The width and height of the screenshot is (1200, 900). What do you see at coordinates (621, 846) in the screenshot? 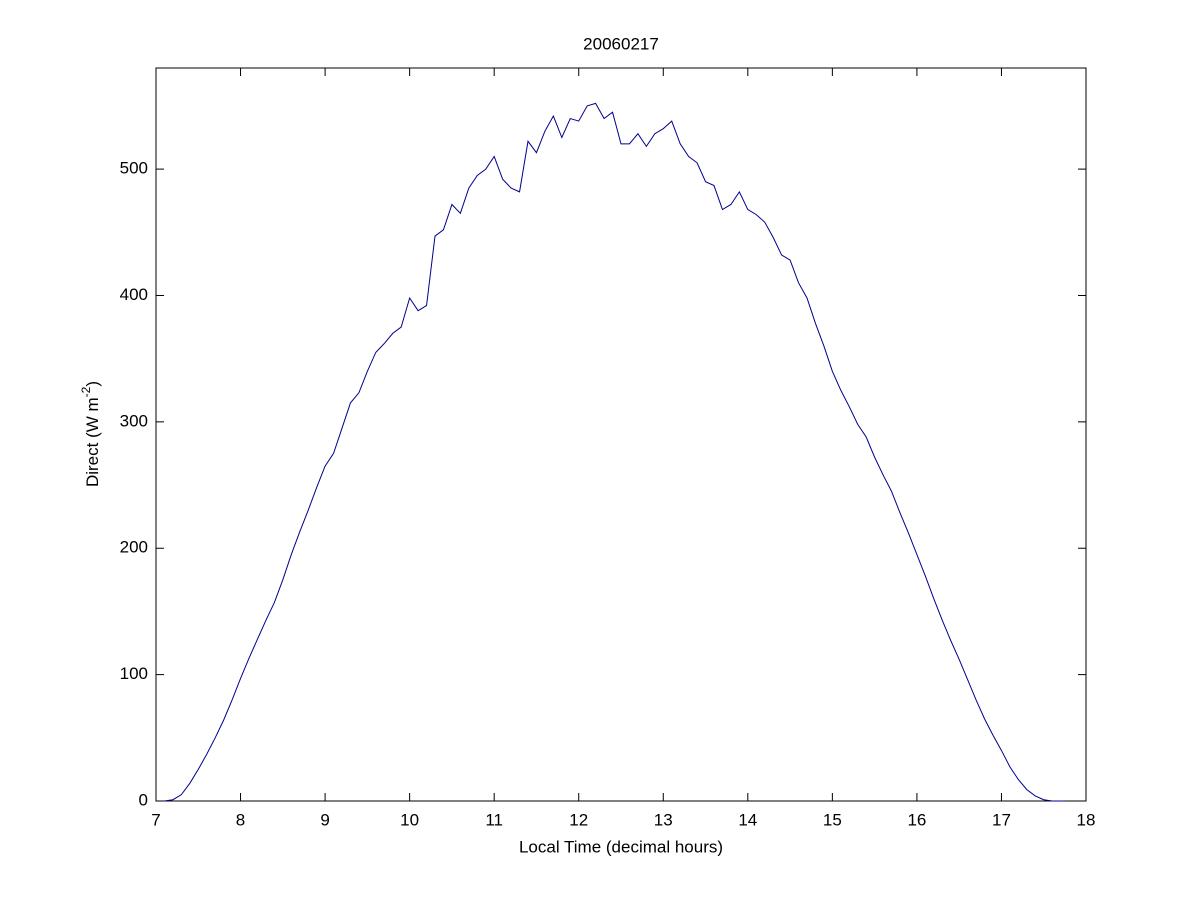
I see `x-axis-label: Local Time (decimal hours)` at bounding box center [621, 846].